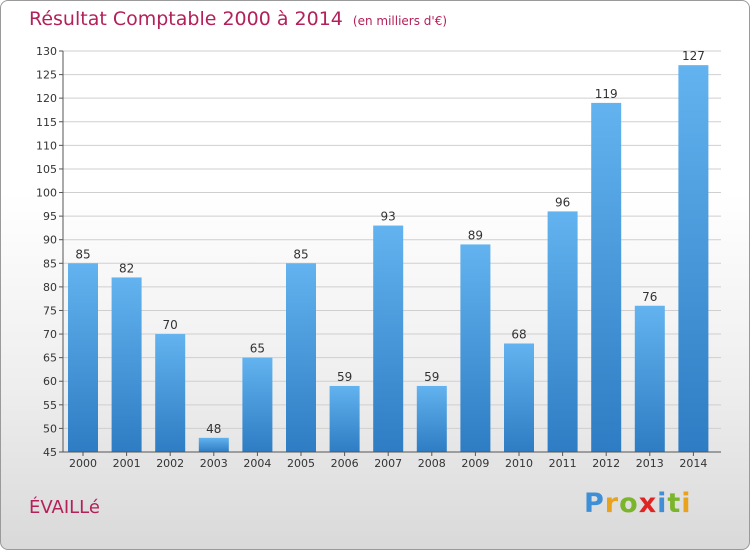 The image size is (750, 550). What do you see at coordinates (126, 268) in the screenshot?
I see `bar-value-label: 82` at bounding box center [126, 268].